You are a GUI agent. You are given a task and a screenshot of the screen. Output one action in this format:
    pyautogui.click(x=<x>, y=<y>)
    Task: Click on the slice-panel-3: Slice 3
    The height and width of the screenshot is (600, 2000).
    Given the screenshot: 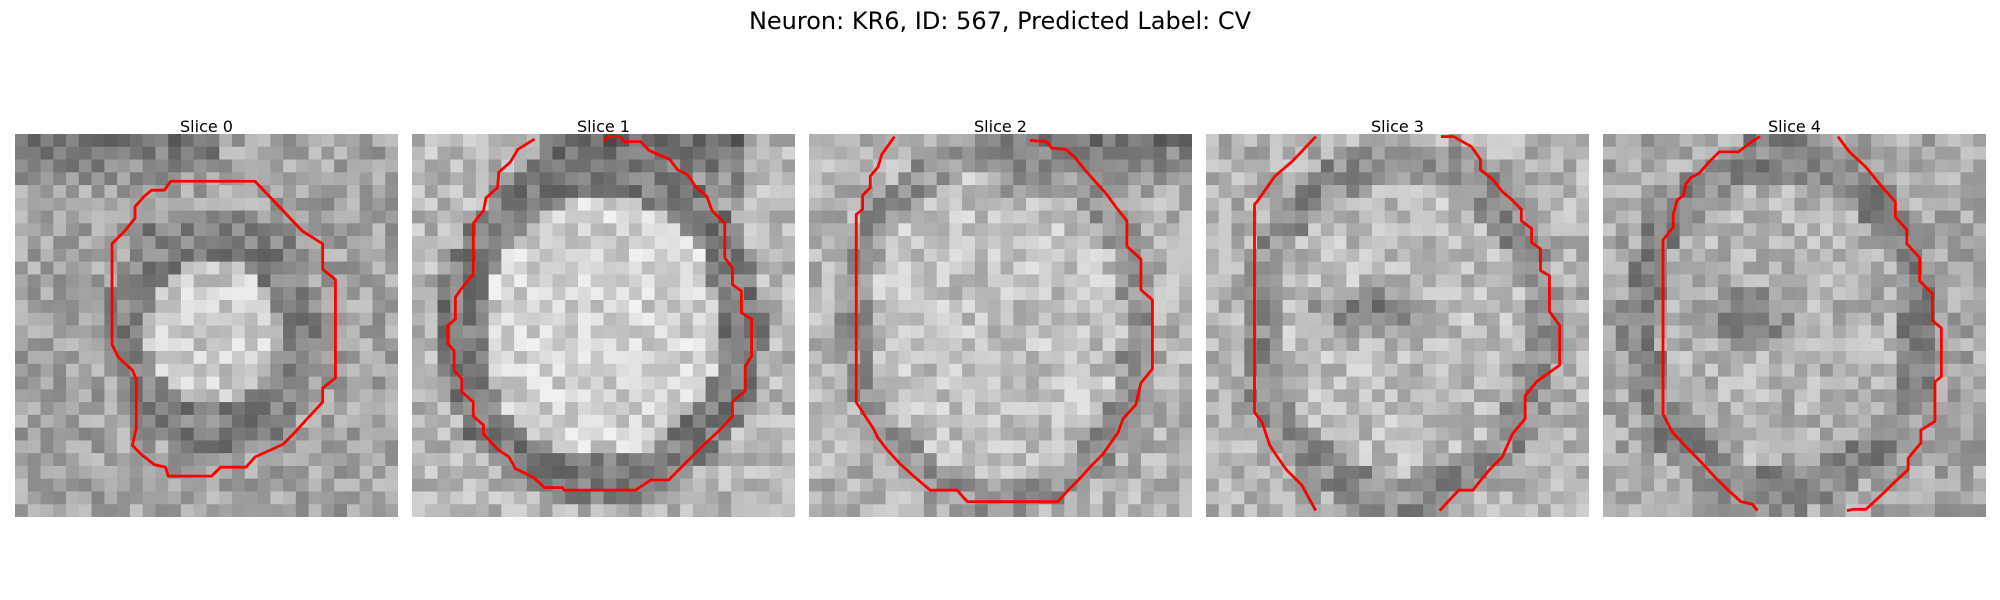 What is the action you would take?
    pyautogui.click(x=1397, y=317)
    